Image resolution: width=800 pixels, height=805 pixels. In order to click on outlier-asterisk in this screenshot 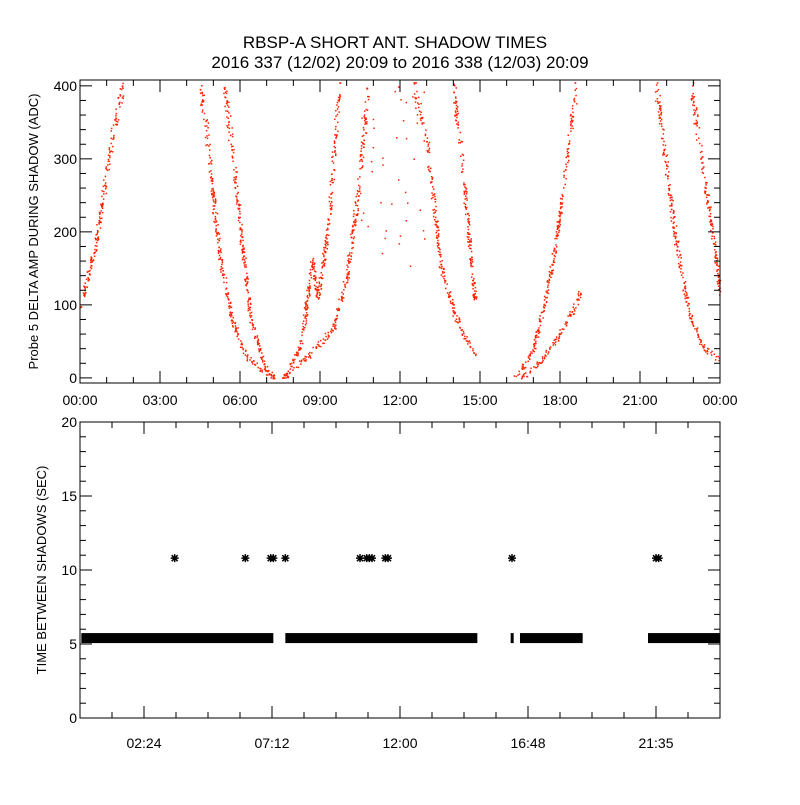, I will do `click(360, 558)`.